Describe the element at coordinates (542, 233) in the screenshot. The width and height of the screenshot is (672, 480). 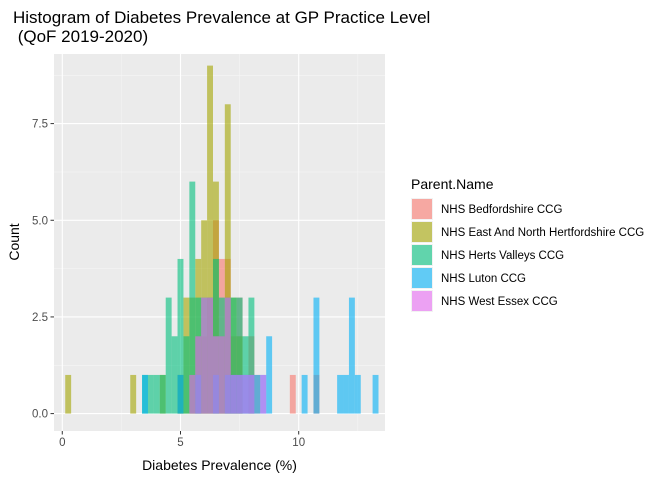
I see `legend-label: NHS East And North Hertfordshire CCG` at that location.